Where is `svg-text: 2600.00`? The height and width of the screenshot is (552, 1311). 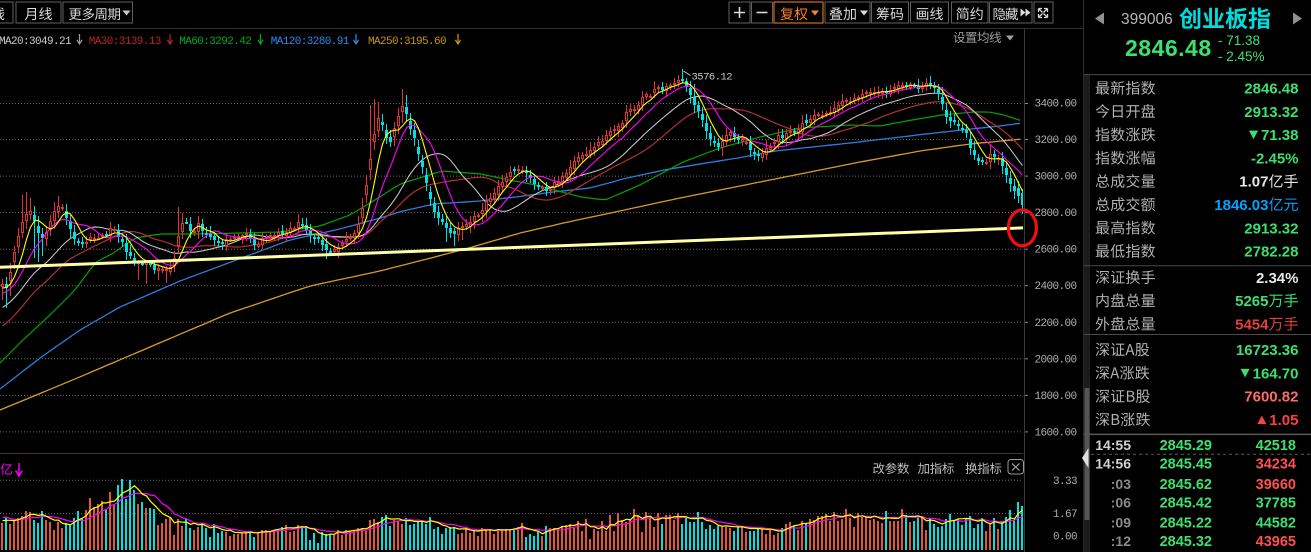 svg-text: 2600.00 is located at coordinates (1056, 251).